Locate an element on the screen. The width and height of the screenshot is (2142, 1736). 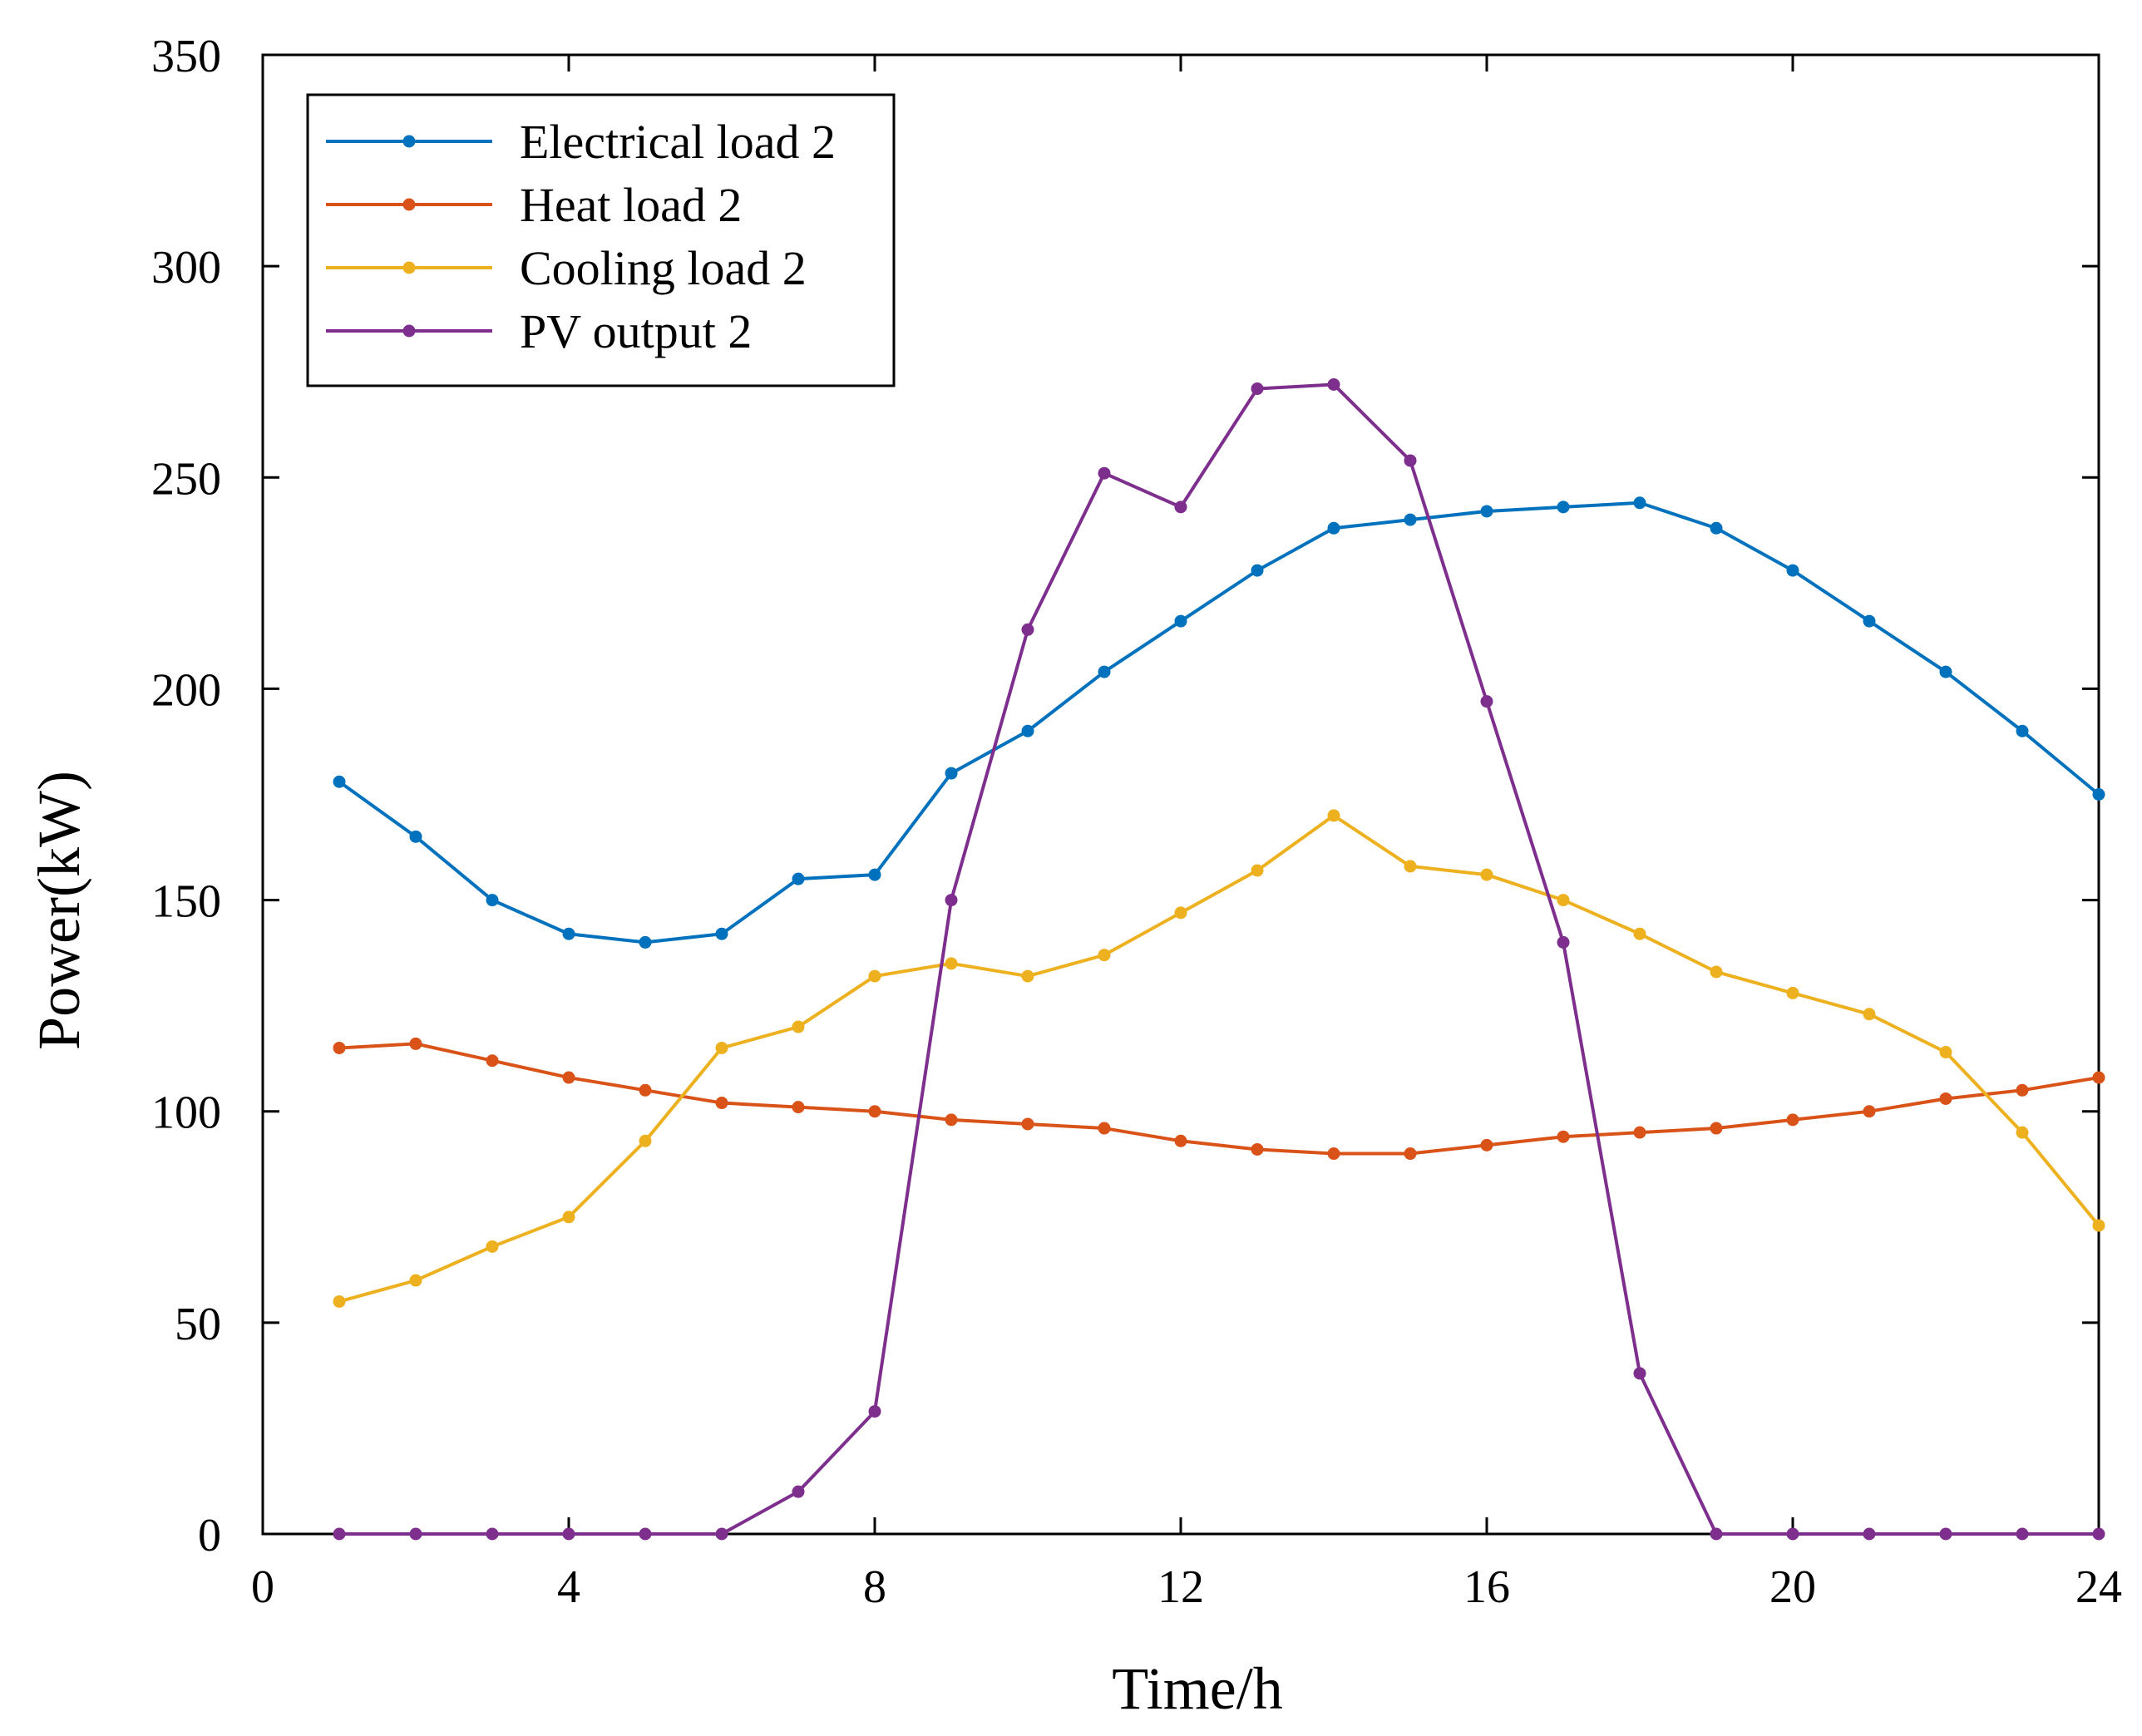
y-tick-label: 250 is located at coordinates (186, 479).